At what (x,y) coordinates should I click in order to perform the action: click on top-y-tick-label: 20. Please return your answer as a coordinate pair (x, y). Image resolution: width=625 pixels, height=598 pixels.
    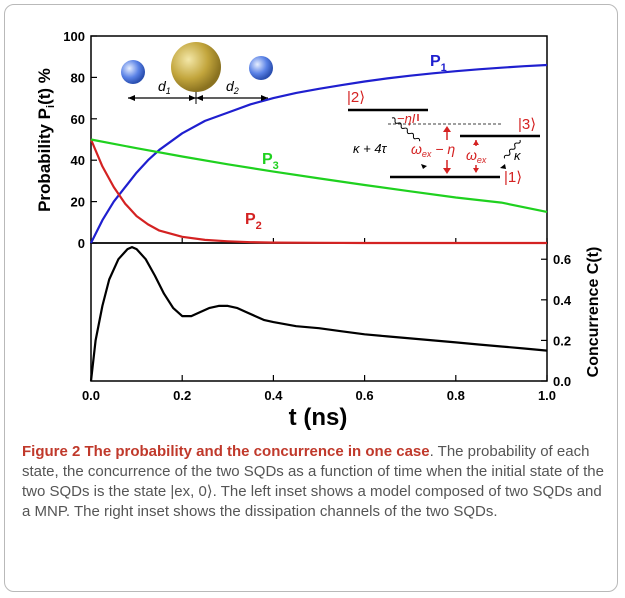
    Looking at the image, I should click on (78, 202).